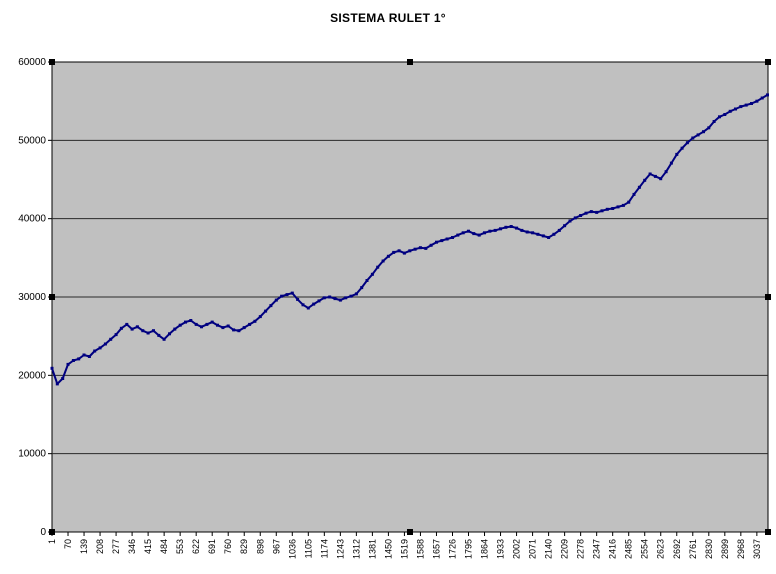  What do you see at coordinates (52, 541) in the screenshot?
I see `x-axis-label: 1` at bounding box center [52, 541].